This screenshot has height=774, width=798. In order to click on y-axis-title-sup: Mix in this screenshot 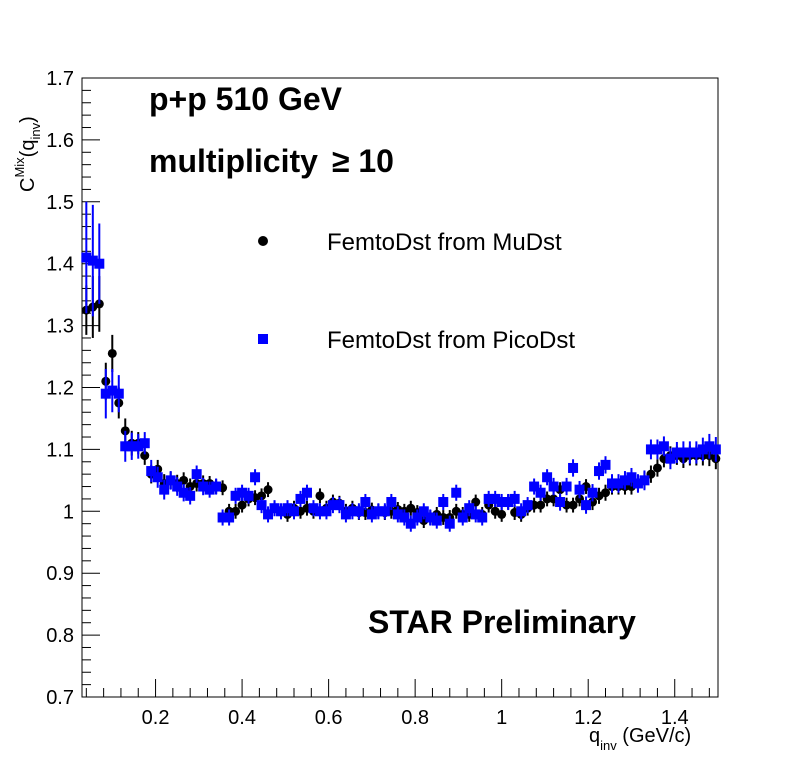, I will do `click(19, 167)`.